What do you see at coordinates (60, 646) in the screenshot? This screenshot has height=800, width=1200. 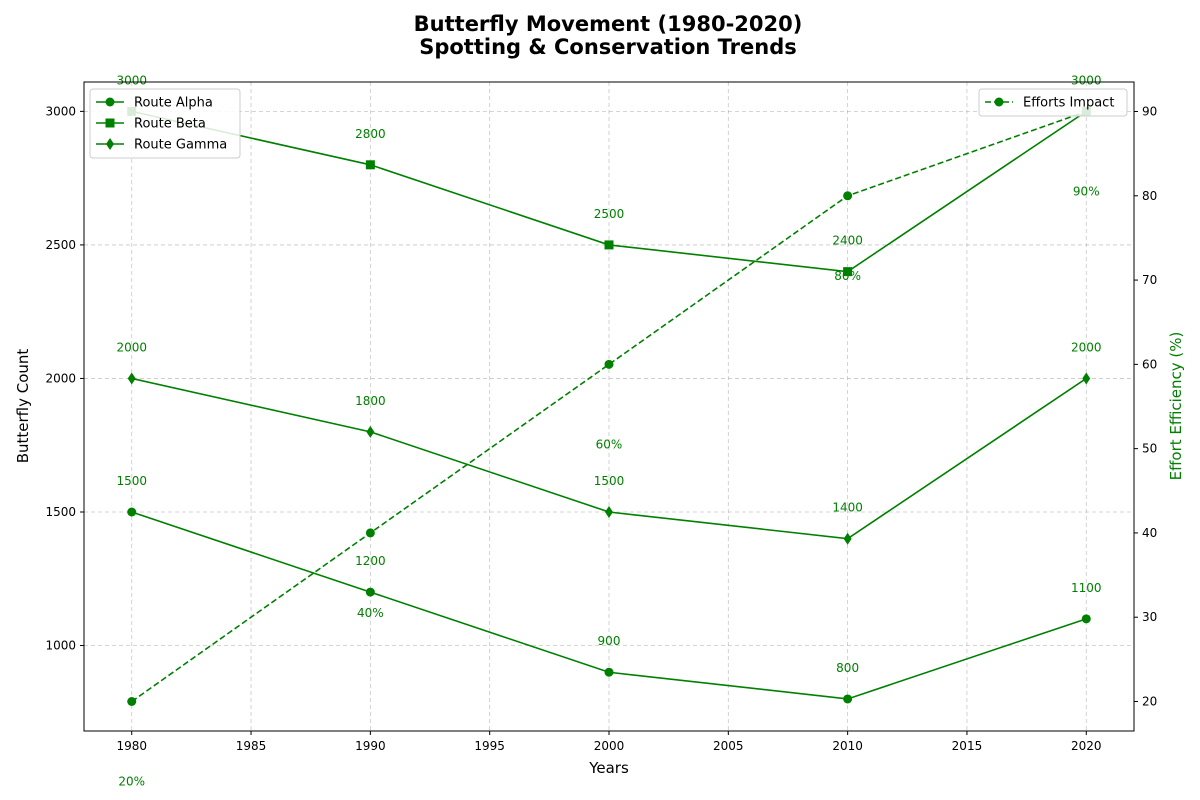 I see `y-tick-label: 1000` at bounding box center [60, 646].